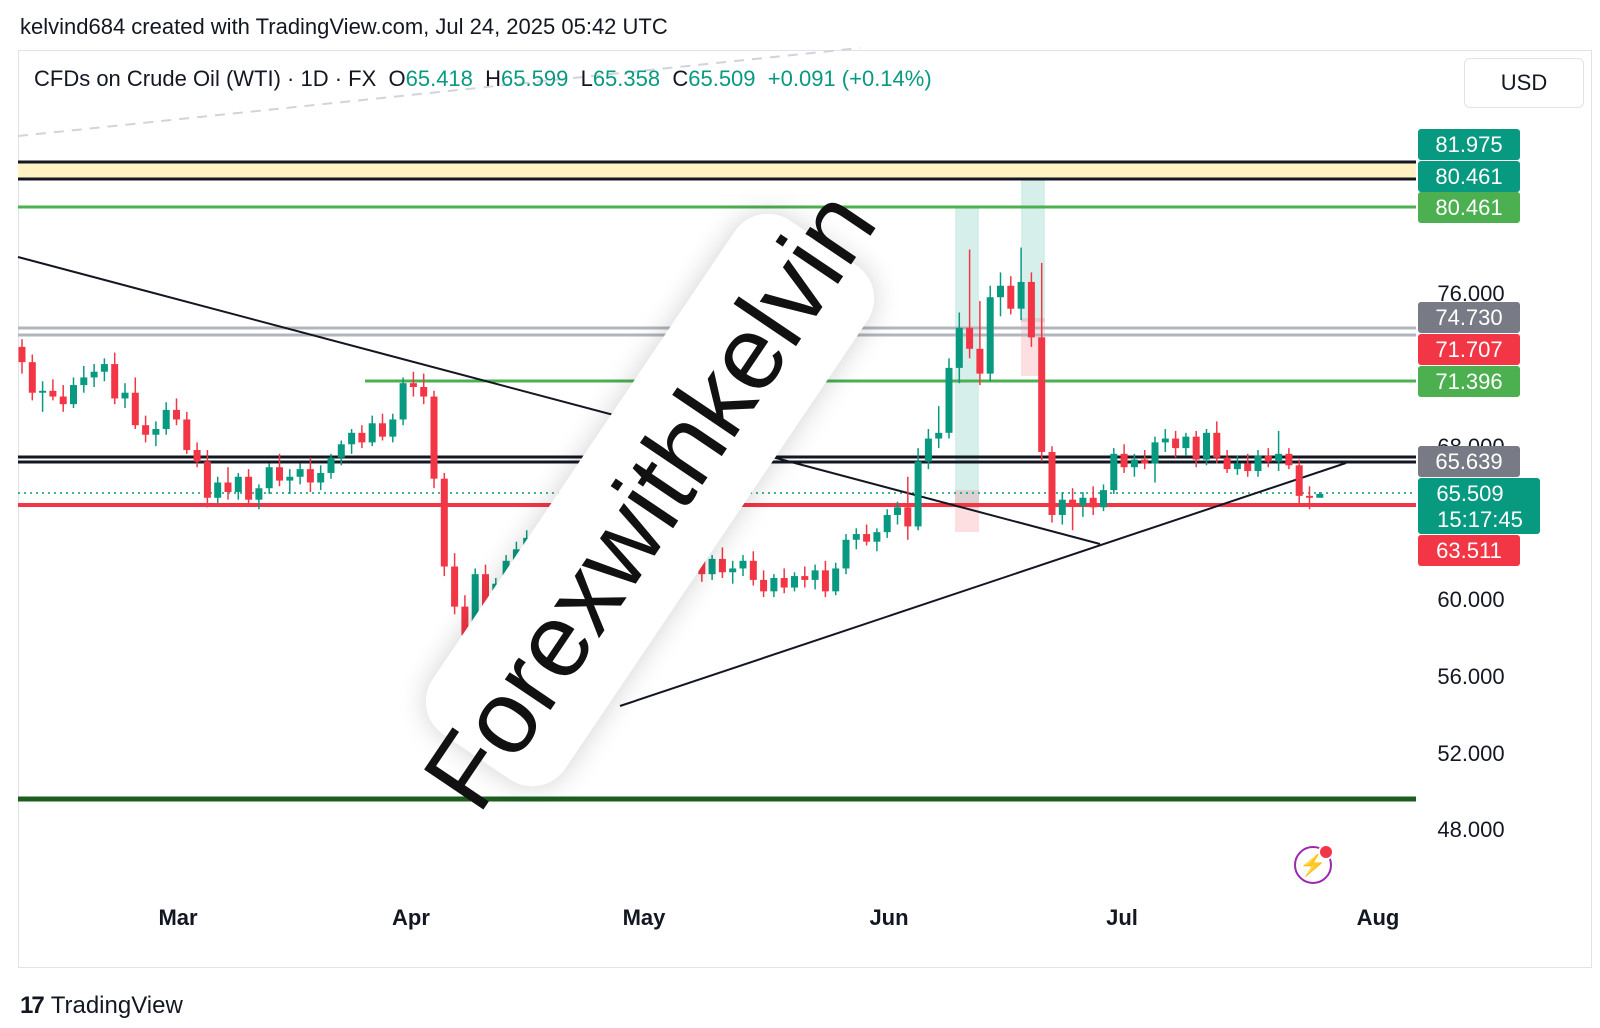  I want to click on open-label: O, so click(397, 78).